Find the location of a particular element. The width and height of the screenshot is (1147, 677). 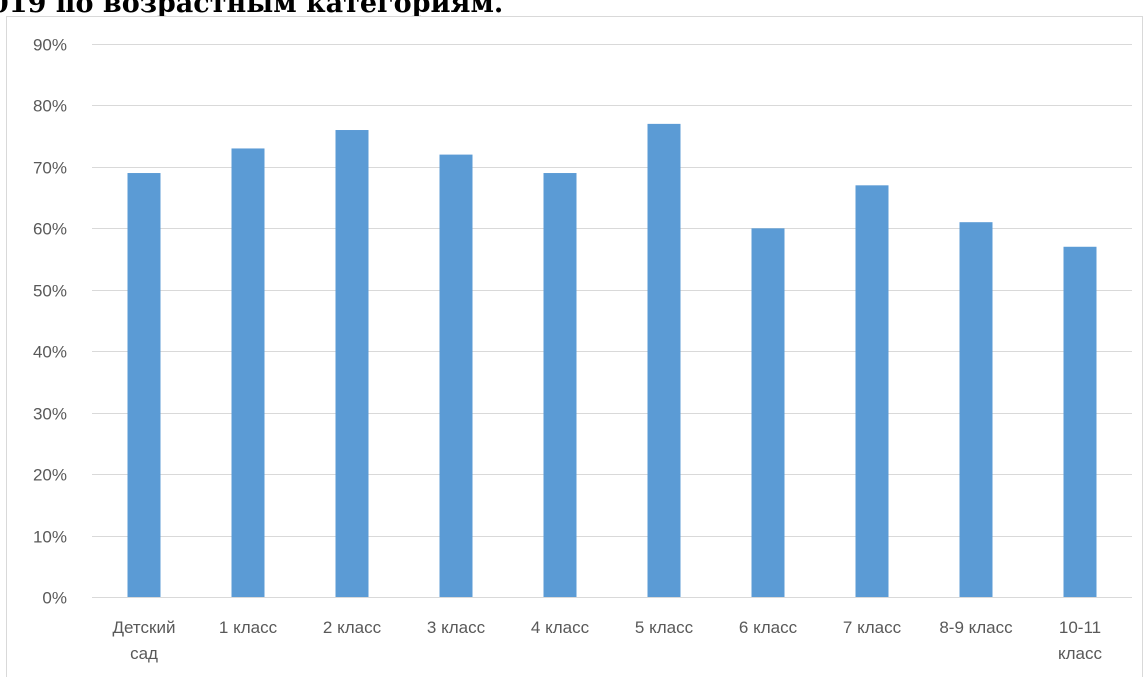

y-tick-label: 90% is located at coordinates (50, 45).